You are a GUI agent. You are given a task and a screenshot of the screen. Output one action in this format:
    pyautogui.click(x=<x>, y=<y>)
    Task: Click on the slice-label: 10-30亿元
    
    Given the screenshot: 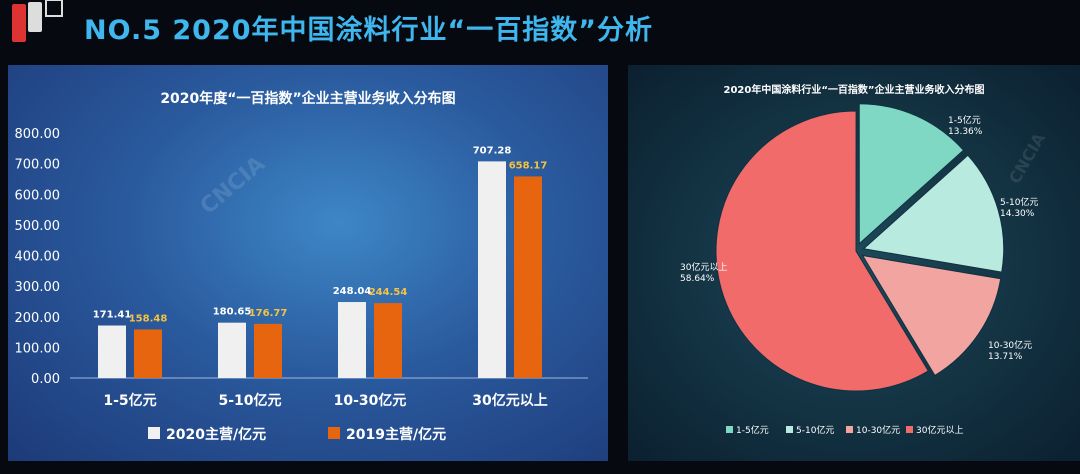 What is the action you would take?
    pyautogui.click(x=1010, y=345)
    